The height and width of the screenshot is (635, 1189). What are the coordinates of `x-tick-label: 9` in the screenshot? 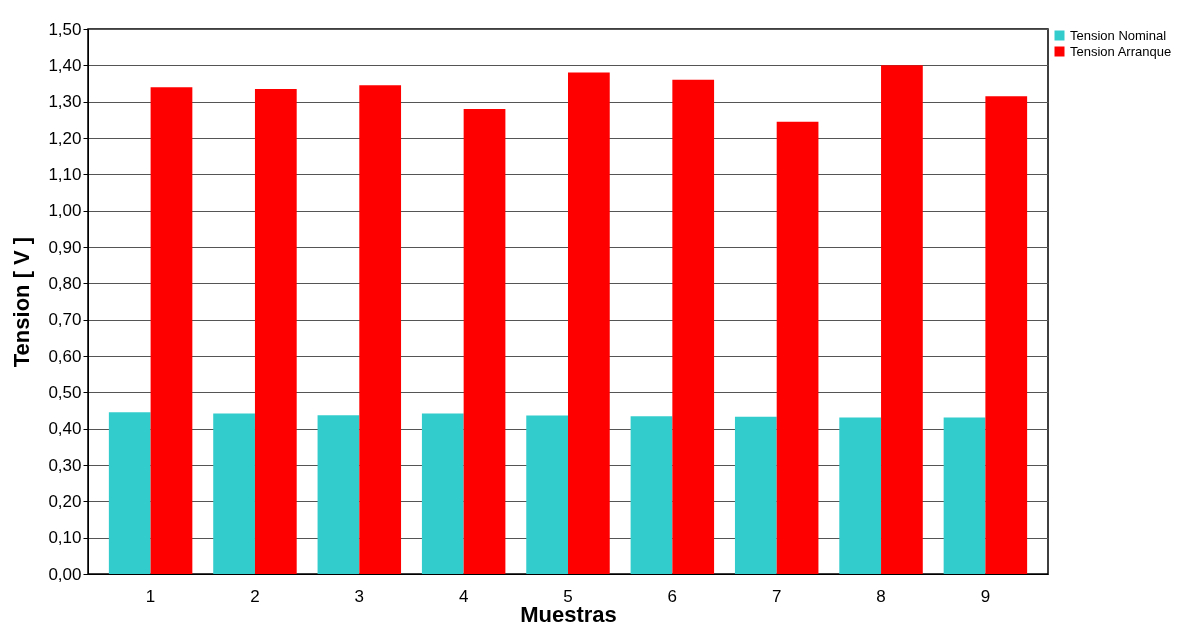 It's located at (985, 596).